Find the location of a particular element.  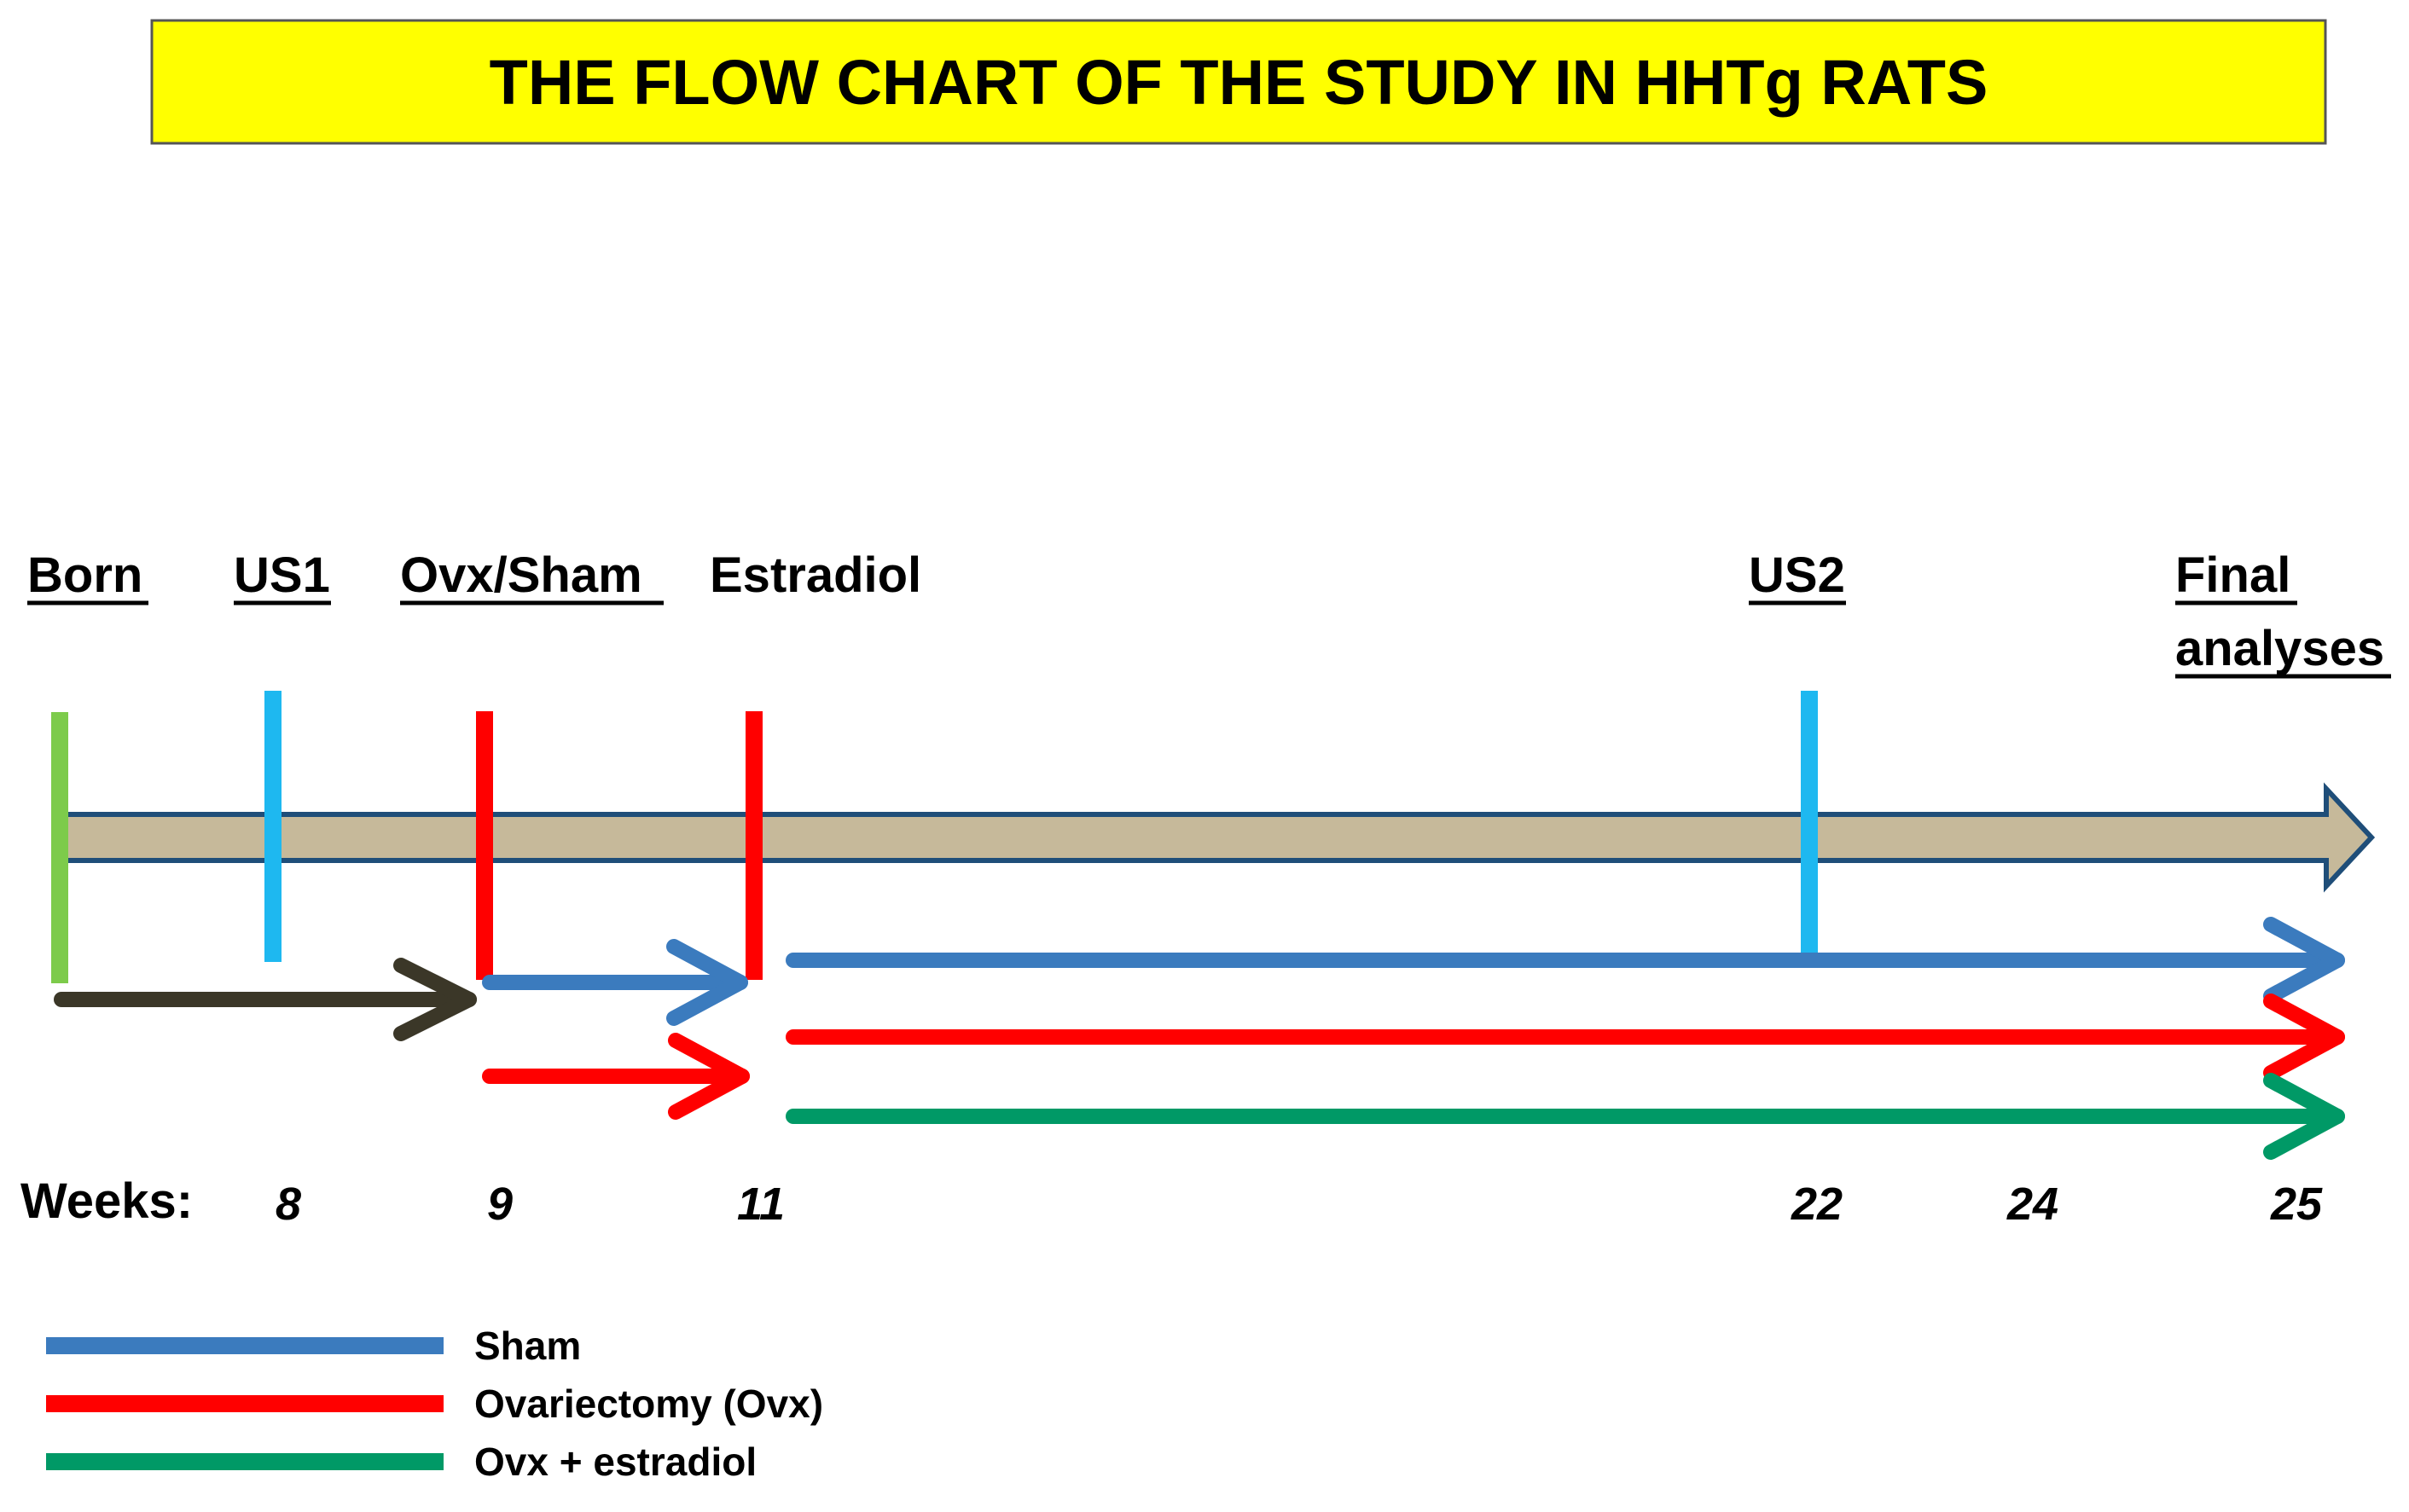

week-tick: 9 is located at coordinates (500, 1204).